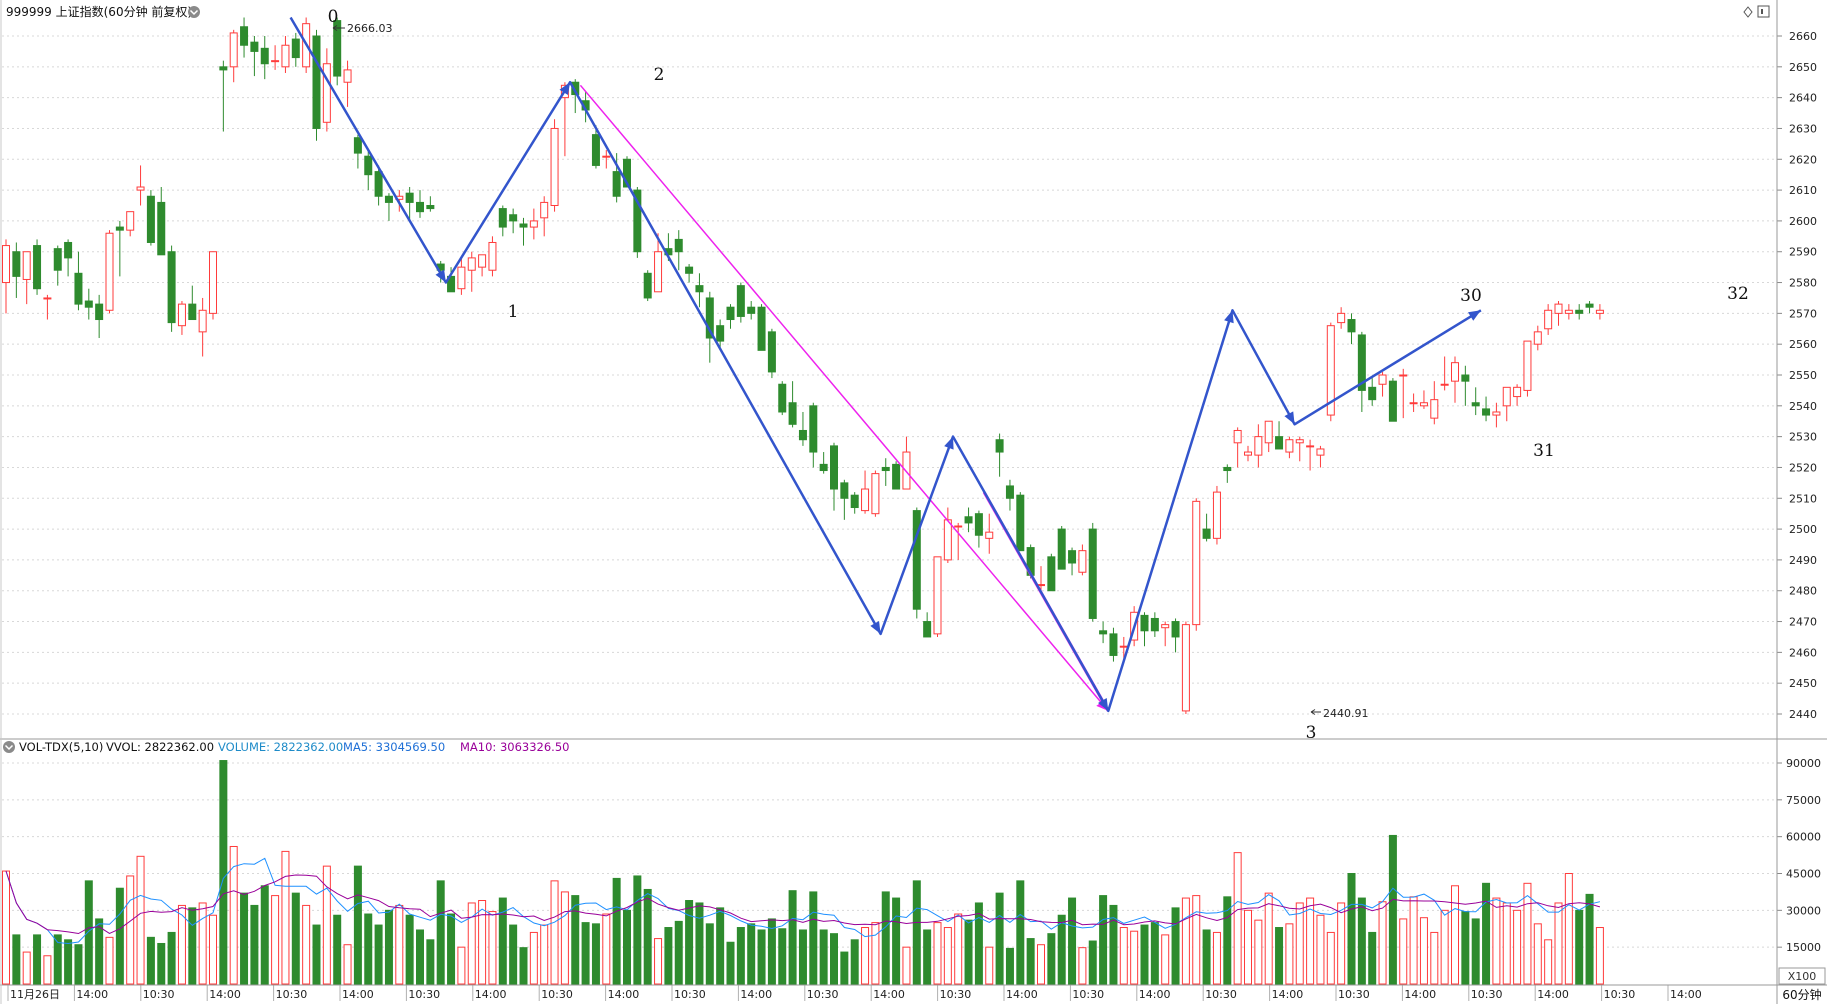 This screenshot has height=1004, width=1827. Describe the element at coordinates (659, 75) in the screenshot. I see `wave-label-2: 2` at that location.